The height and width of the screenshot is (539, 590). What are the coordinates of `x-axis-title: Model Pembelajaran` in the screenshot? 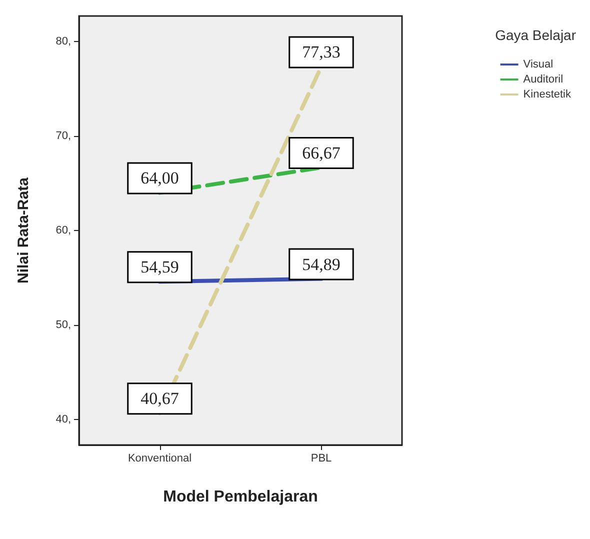 It's located at (240, 497).